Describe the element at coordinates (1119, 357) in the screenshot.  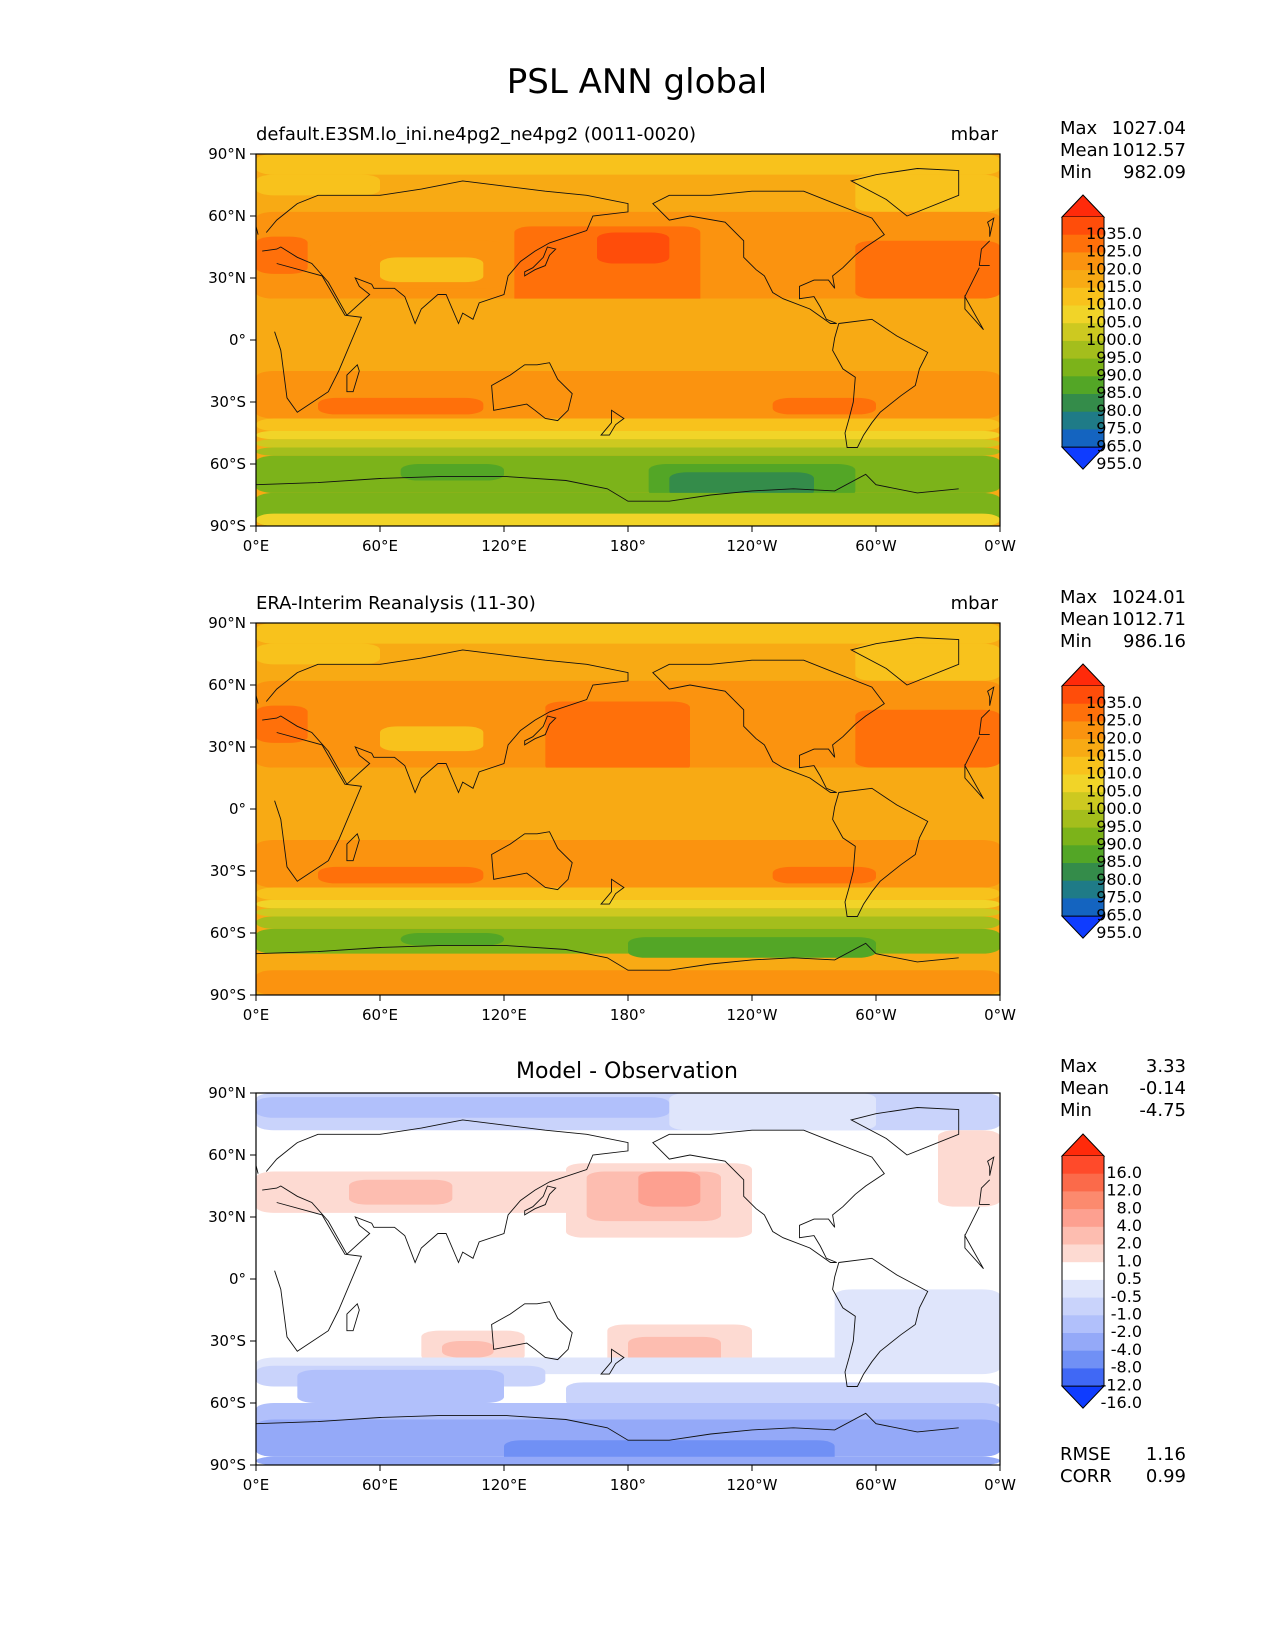
I see `colorbar-tick-label: 995.0` at that location.